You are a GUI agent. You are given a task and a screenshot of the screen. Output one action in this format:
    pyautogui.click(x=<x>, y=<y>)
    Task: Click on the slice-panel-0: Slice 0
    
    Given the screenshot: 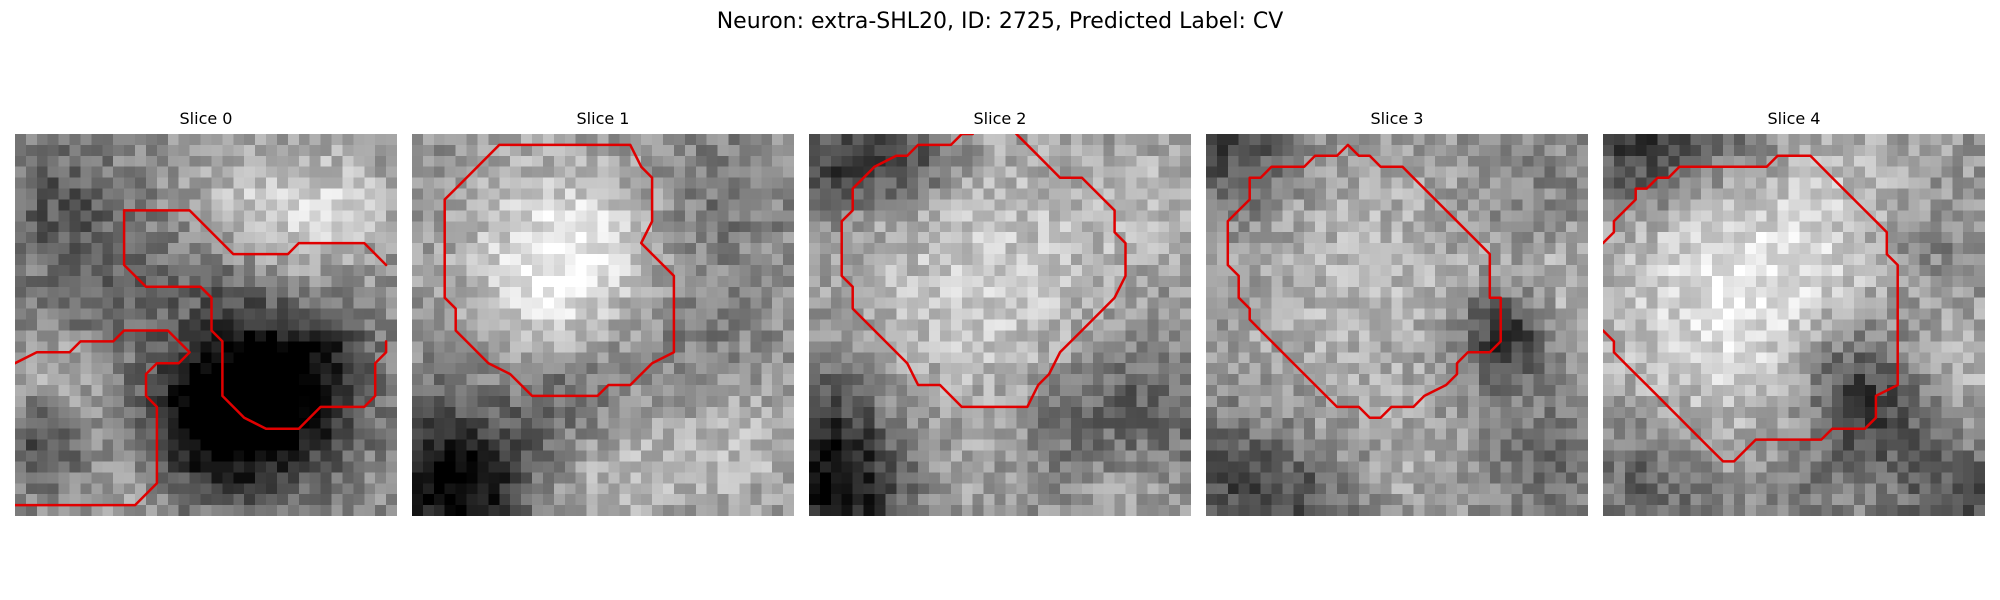 What is the action you would take?
    pyautogui.click(x=206, y=312)
    